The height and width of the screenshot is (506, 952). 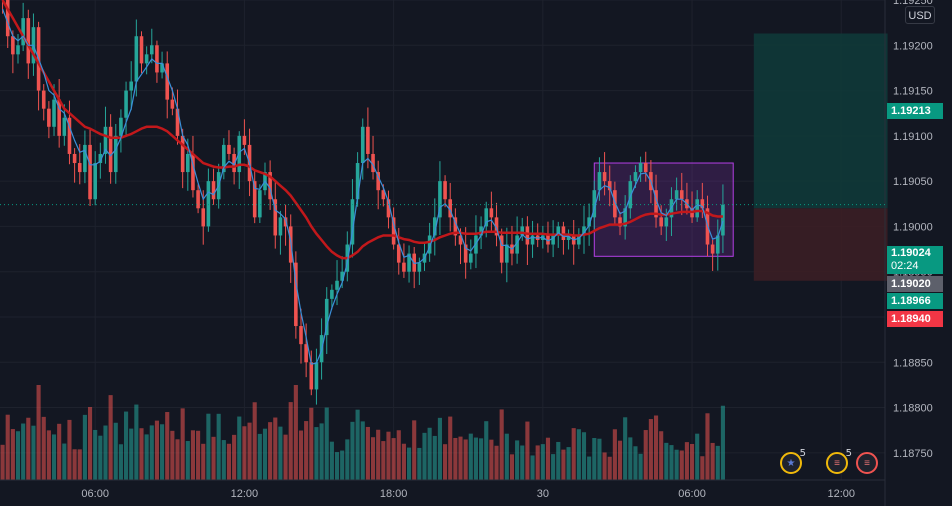 What do you see at coordinates (913, 3) in the screenshot?
I see `y-tick-label: 1.19250` at bounding box center [913, 3].